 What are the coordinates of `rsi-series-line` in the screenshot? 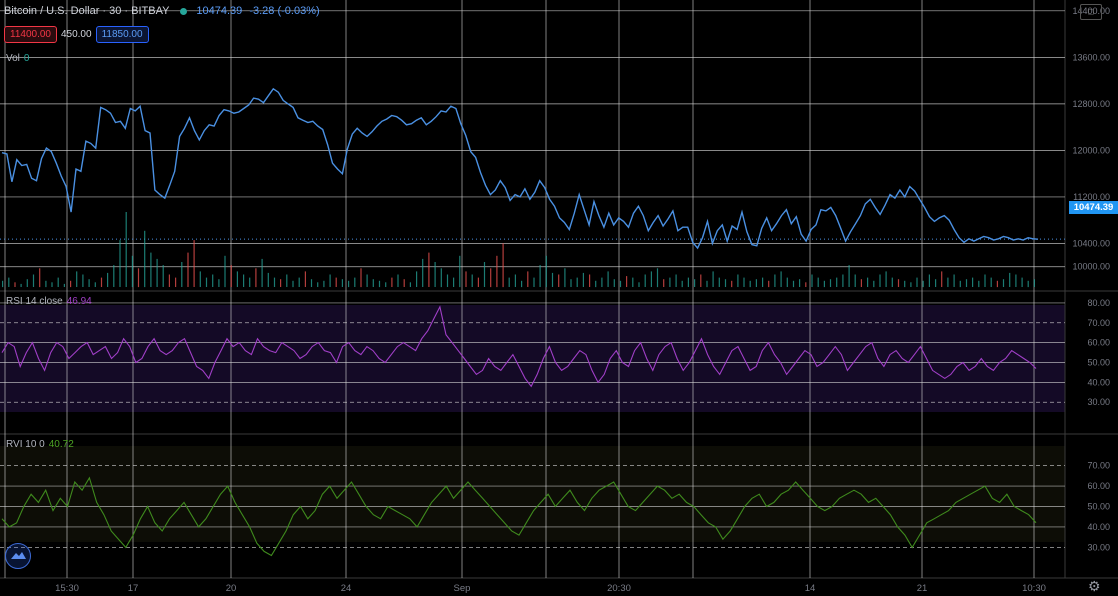 It's located at (519, 346).